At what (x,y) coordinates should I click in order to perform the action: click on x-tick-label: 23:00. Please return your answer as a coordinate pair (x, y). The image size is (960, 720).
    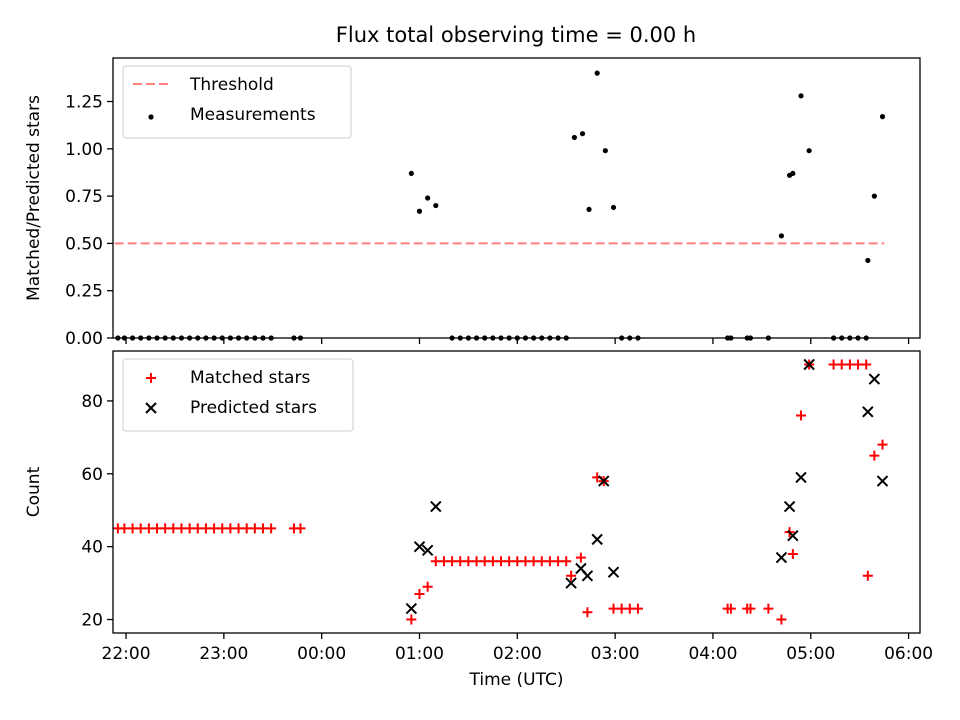
    Looking at the image, I should click on (223, 654).